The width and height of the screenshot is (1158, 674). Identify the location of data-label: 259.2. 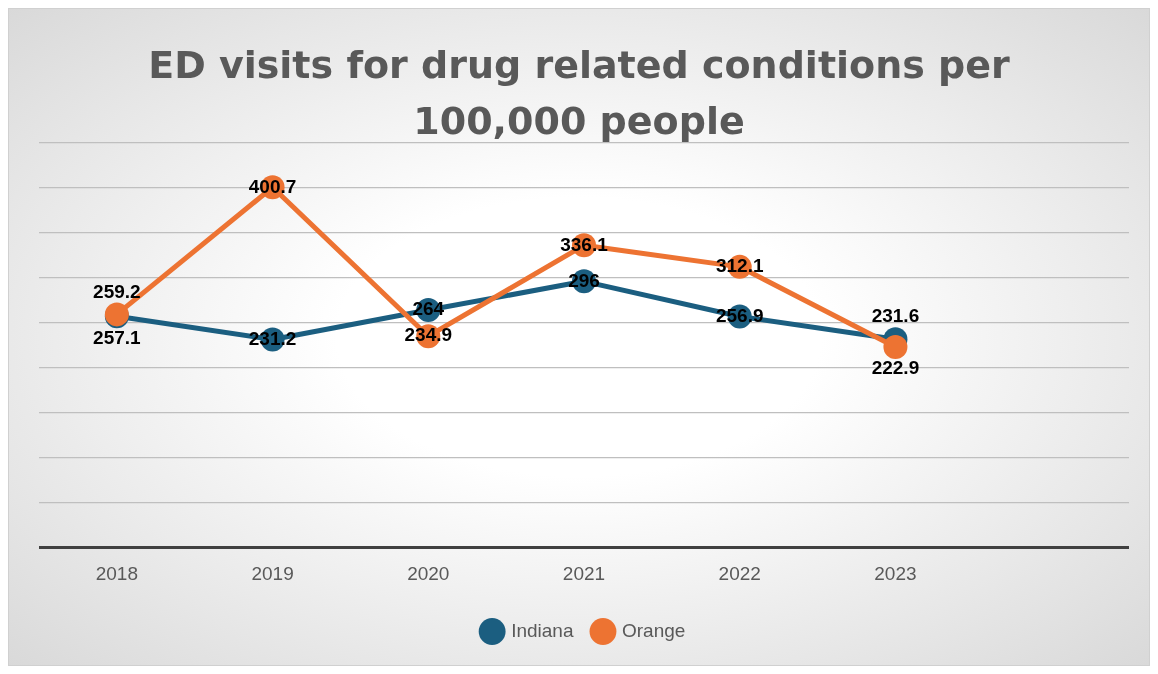
(117, 291).